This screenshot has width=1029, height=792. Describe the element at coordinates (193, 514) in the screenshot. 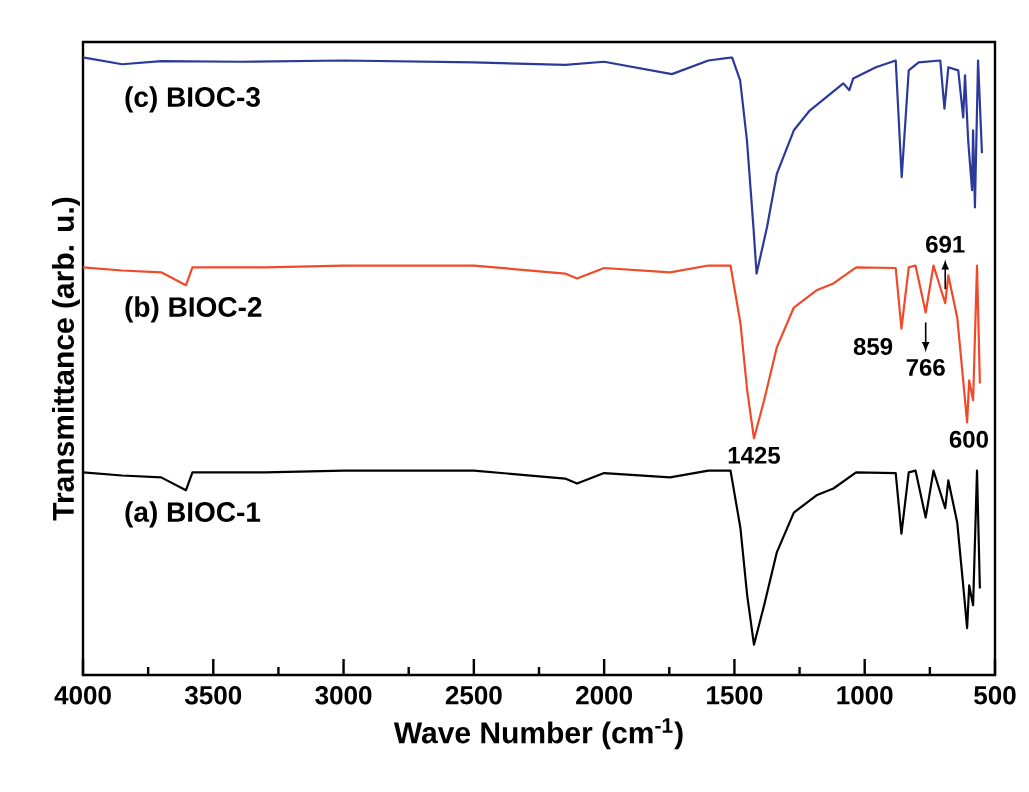

I see `series-label: (a) BIOC-1` at that location.